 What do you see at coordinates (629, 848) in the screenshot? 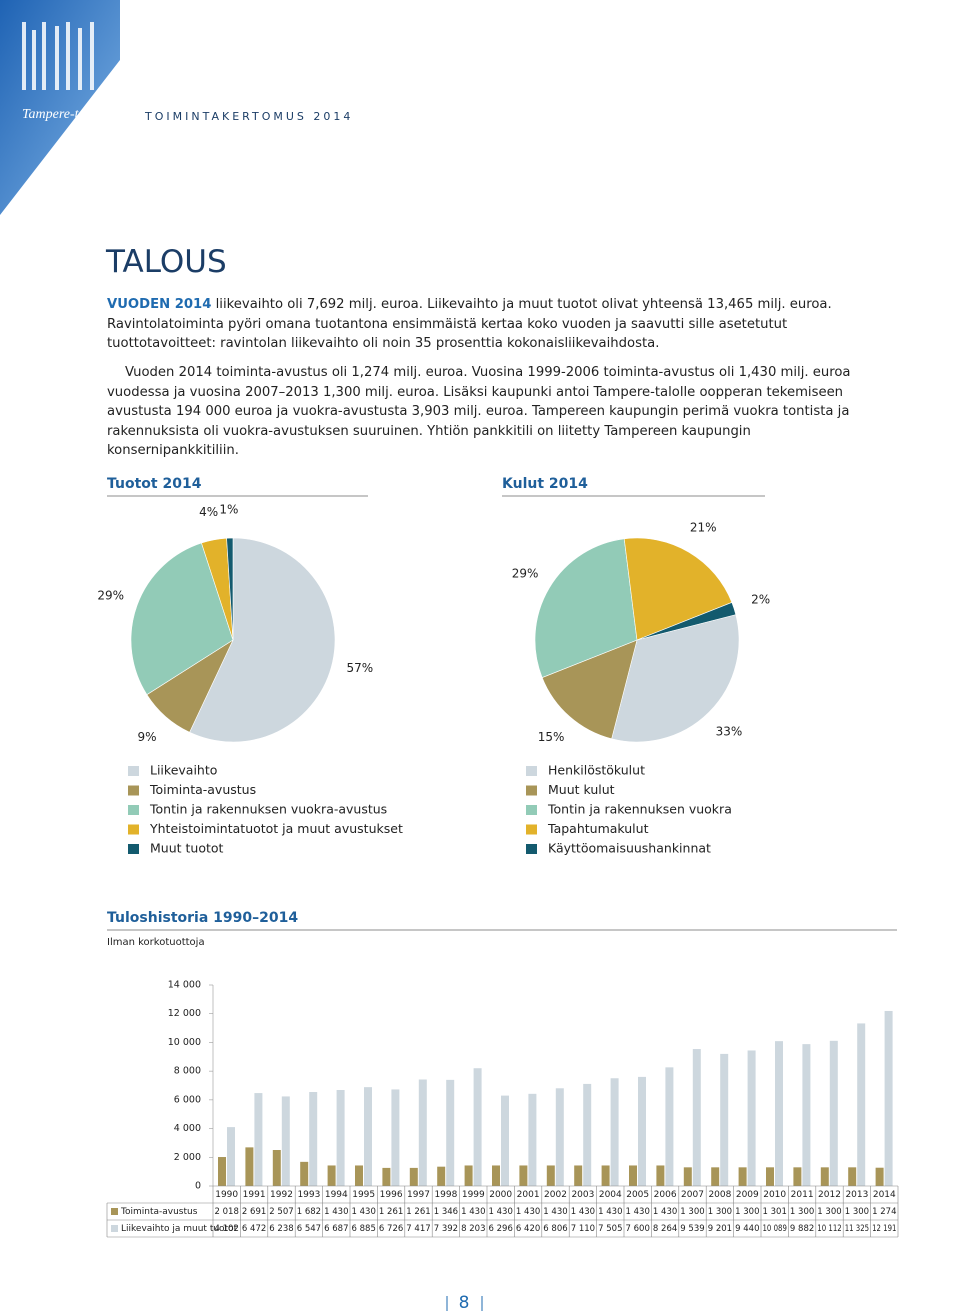
I see `legend-label: Käyttöomaisuushankinnat` at bounding box center [629, 848].